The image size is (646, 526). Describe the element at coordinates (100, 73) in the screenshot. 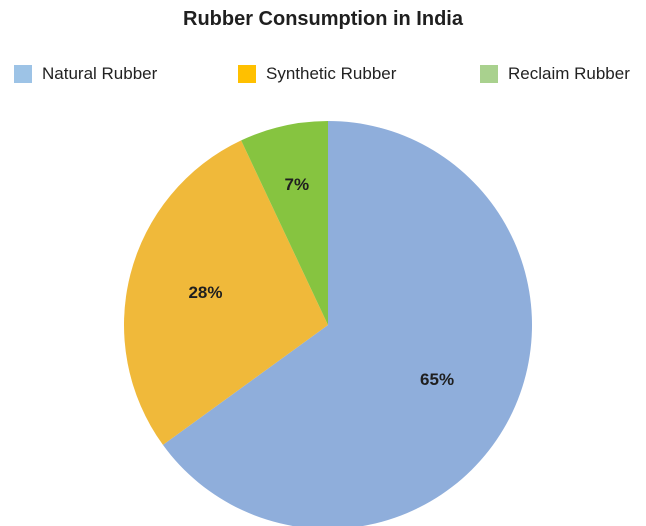

I see `legend-label-natural-rubber: Natural Rubber` at that location.